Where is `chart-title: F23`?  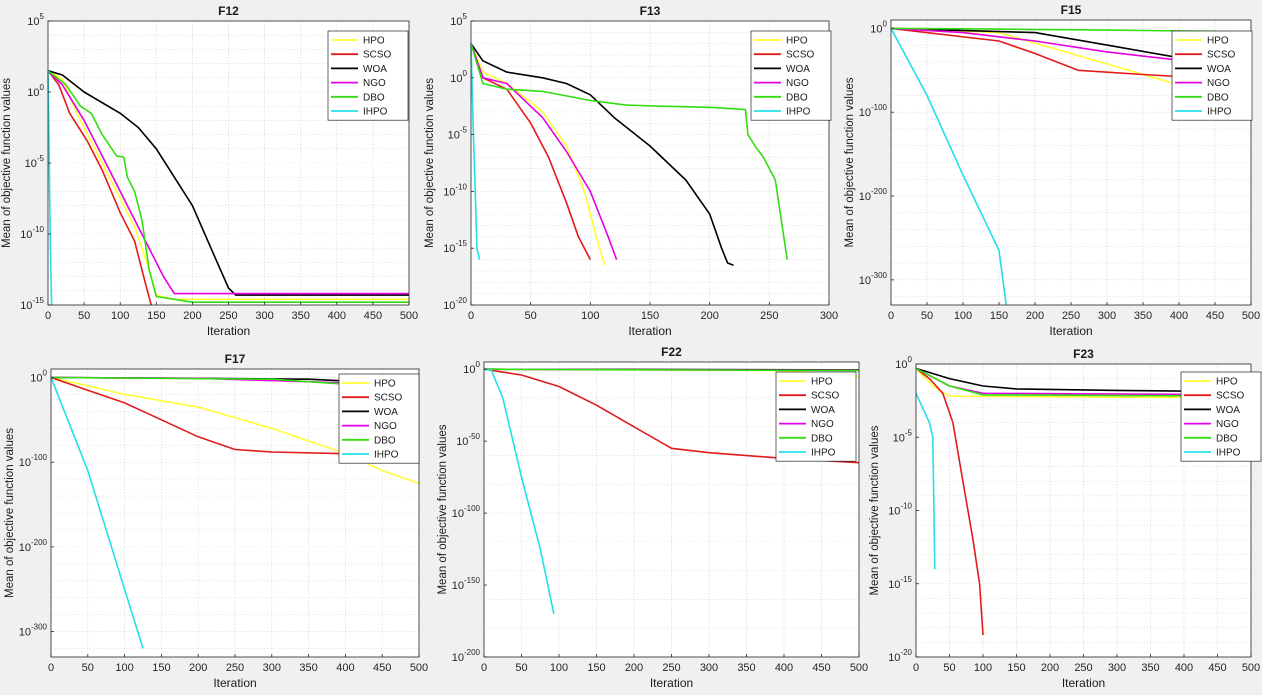 chart-title: F23 is located at coordinates (1083, 354).